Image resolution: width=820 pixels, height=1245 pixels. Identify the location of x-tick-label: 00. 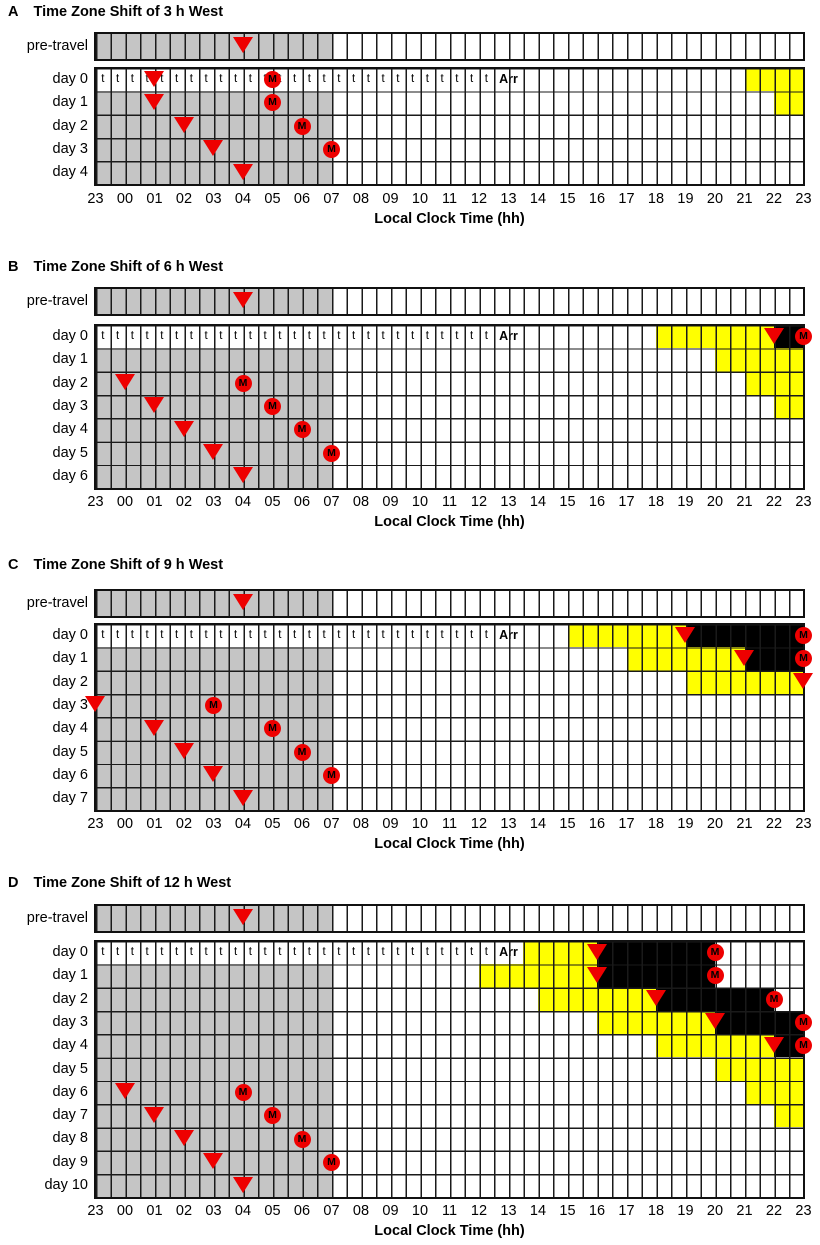
(125, 824).